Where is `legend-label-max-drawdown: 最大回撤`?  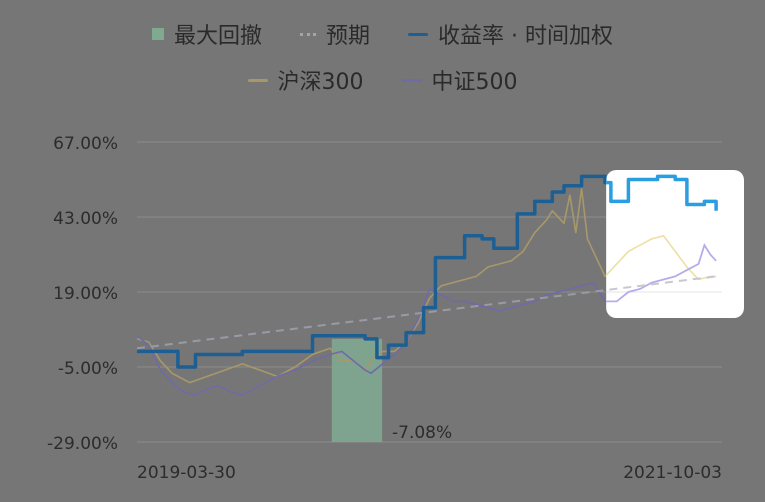
legend-label-max-drawdown: 最大回撤 is located at coordinates (217, 36).